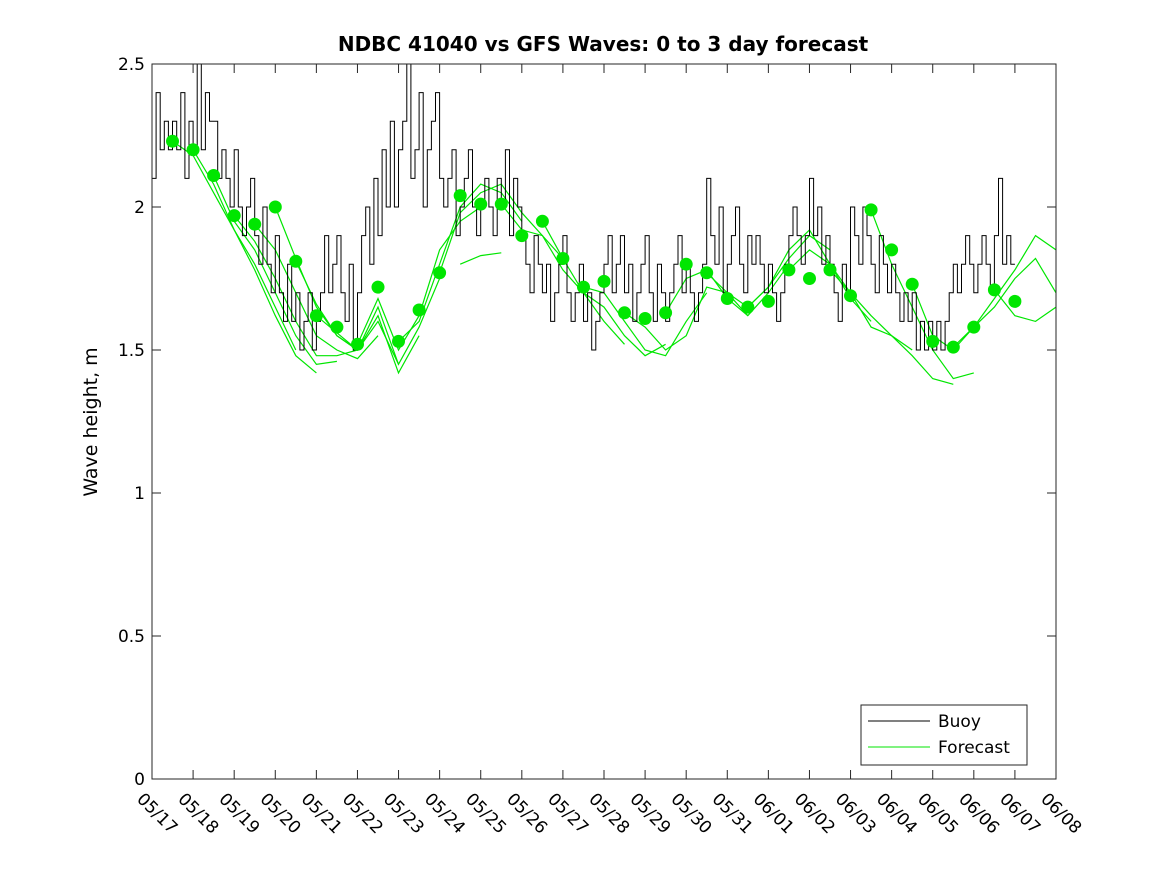 This screenshot has width=1167, height=875. Describe the element at coordinates (131, 65) in the screenshot. I see `y-tick-label: 2.5` at that location.